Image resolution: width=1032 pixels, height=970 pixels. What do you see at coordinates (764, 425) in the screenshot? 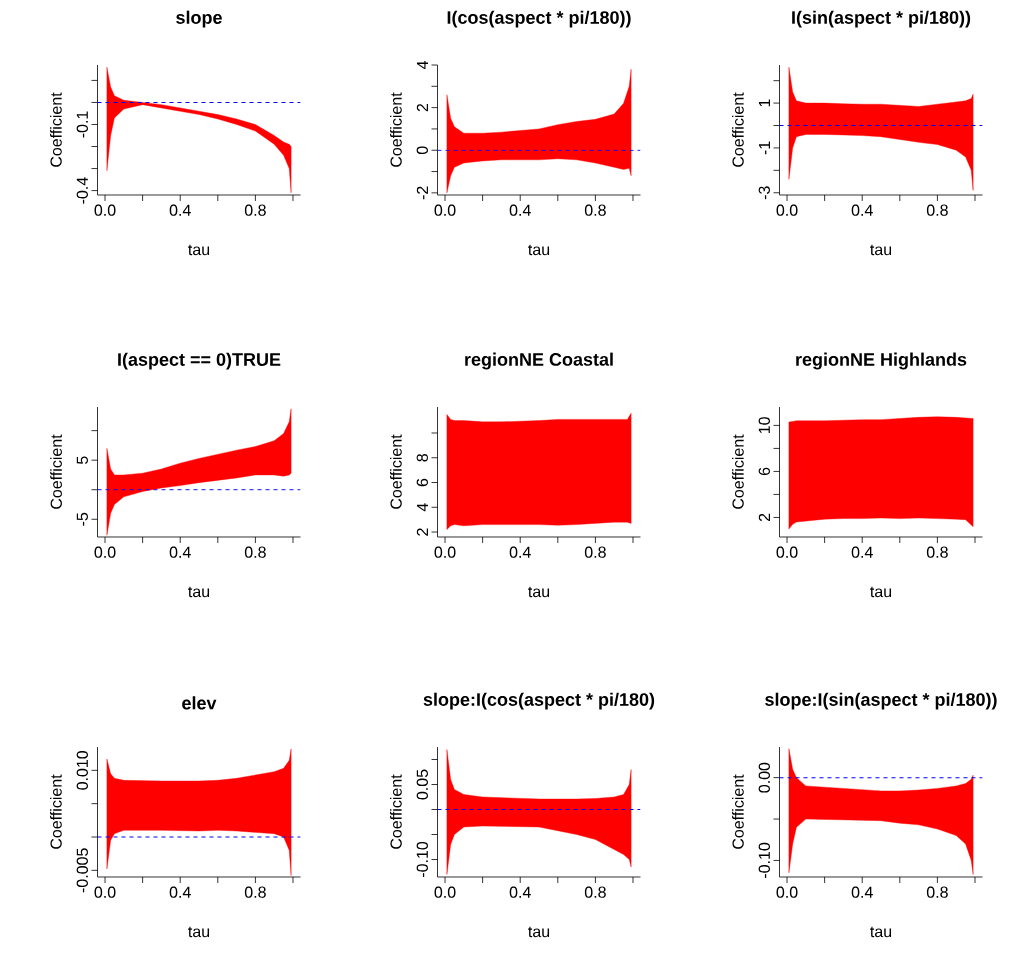
I see `y-tick-label: 10` at bounding box center [764, 425].